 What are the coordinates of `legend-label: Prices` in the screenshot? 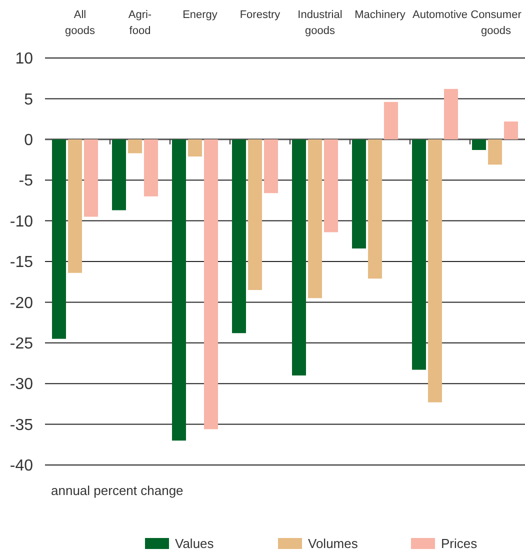 It's located at (459, 543).